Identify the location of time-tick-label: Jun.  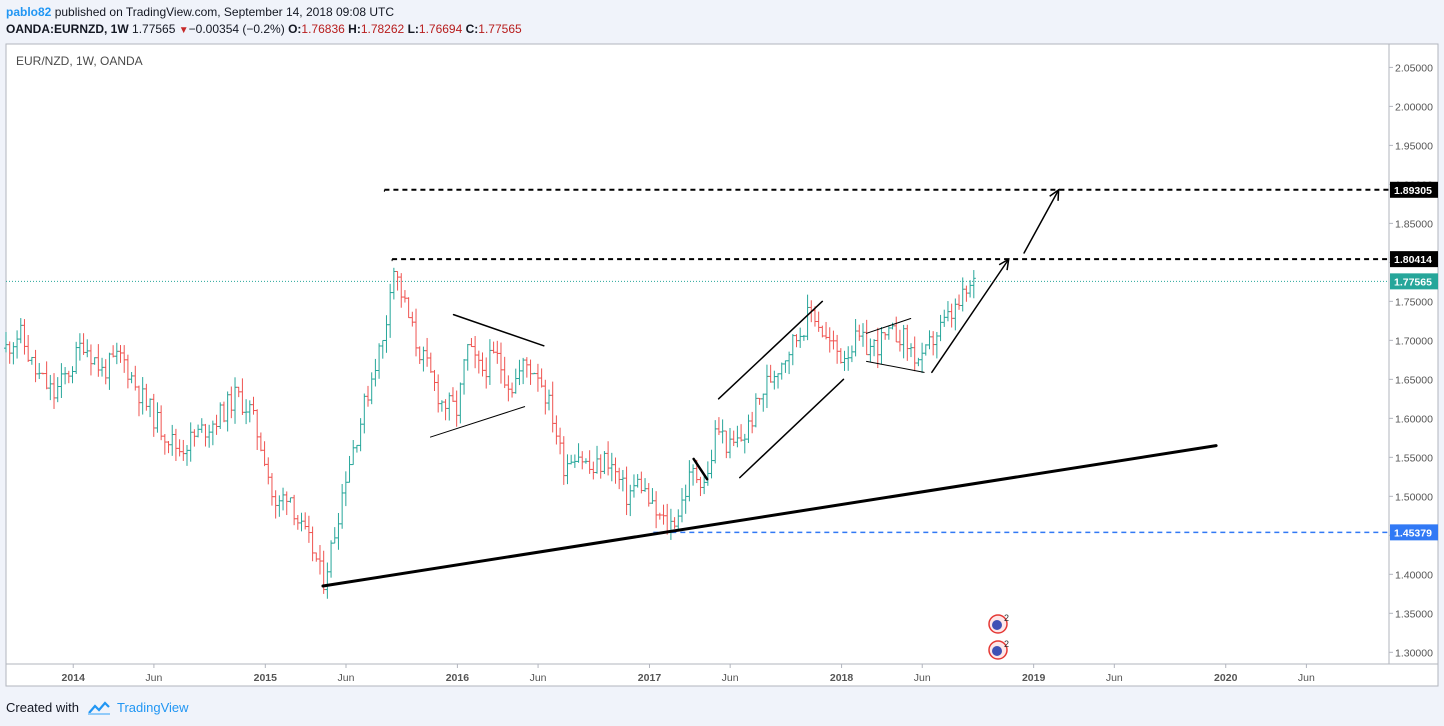
(346, 678).